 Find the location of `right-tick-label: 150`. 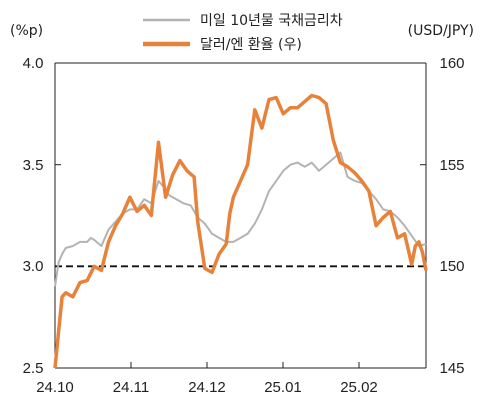

right-tick-label: 150 is located at coordinates (451, 266).